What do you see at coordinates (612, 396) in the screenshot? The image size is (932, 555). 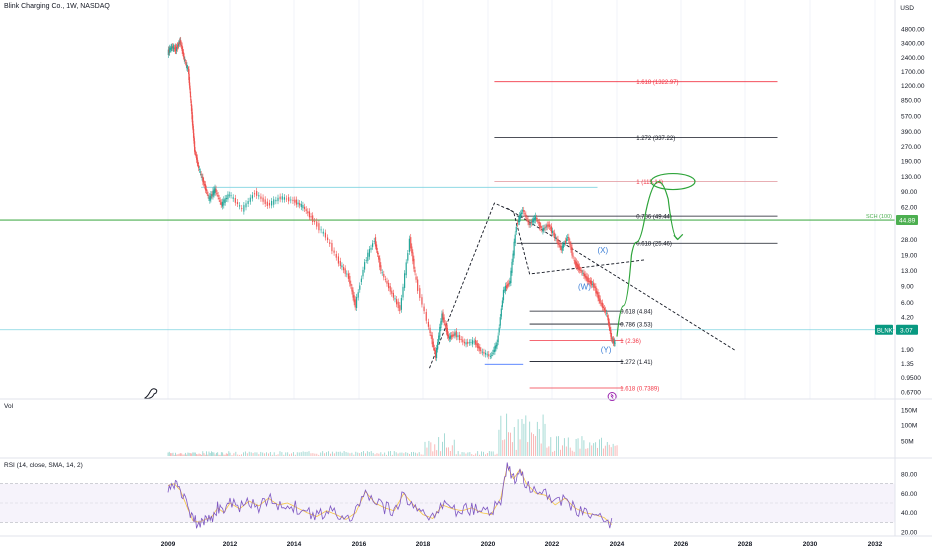 I see `lightning-icon` at bounding box center [612, 396].